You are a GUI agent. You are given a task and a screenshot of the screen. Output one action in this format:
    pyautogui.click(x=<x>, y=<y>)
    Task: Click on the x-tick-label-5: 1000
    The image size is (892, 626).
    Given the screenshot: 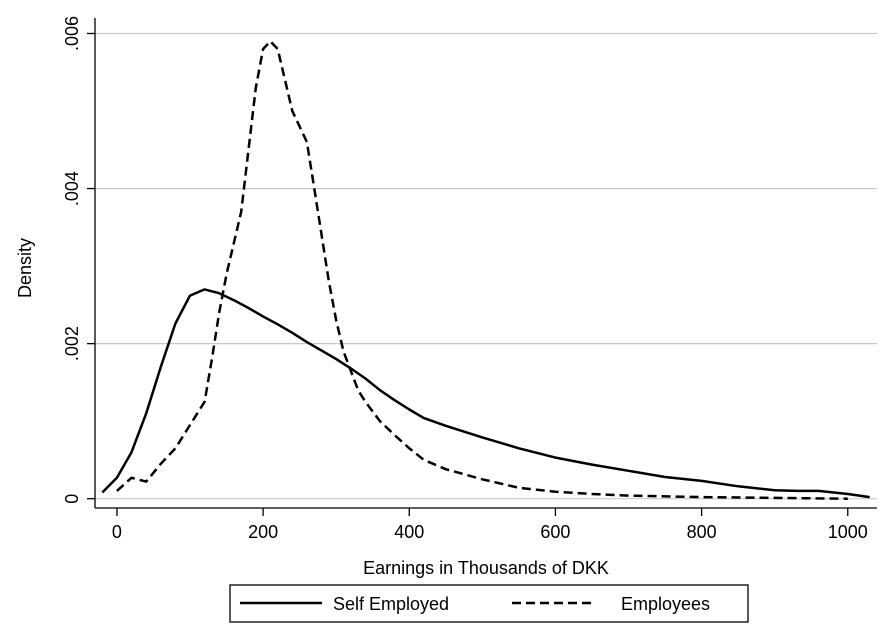 What is the action you would take?
    pyautogui.click(x=848, y=532)
    